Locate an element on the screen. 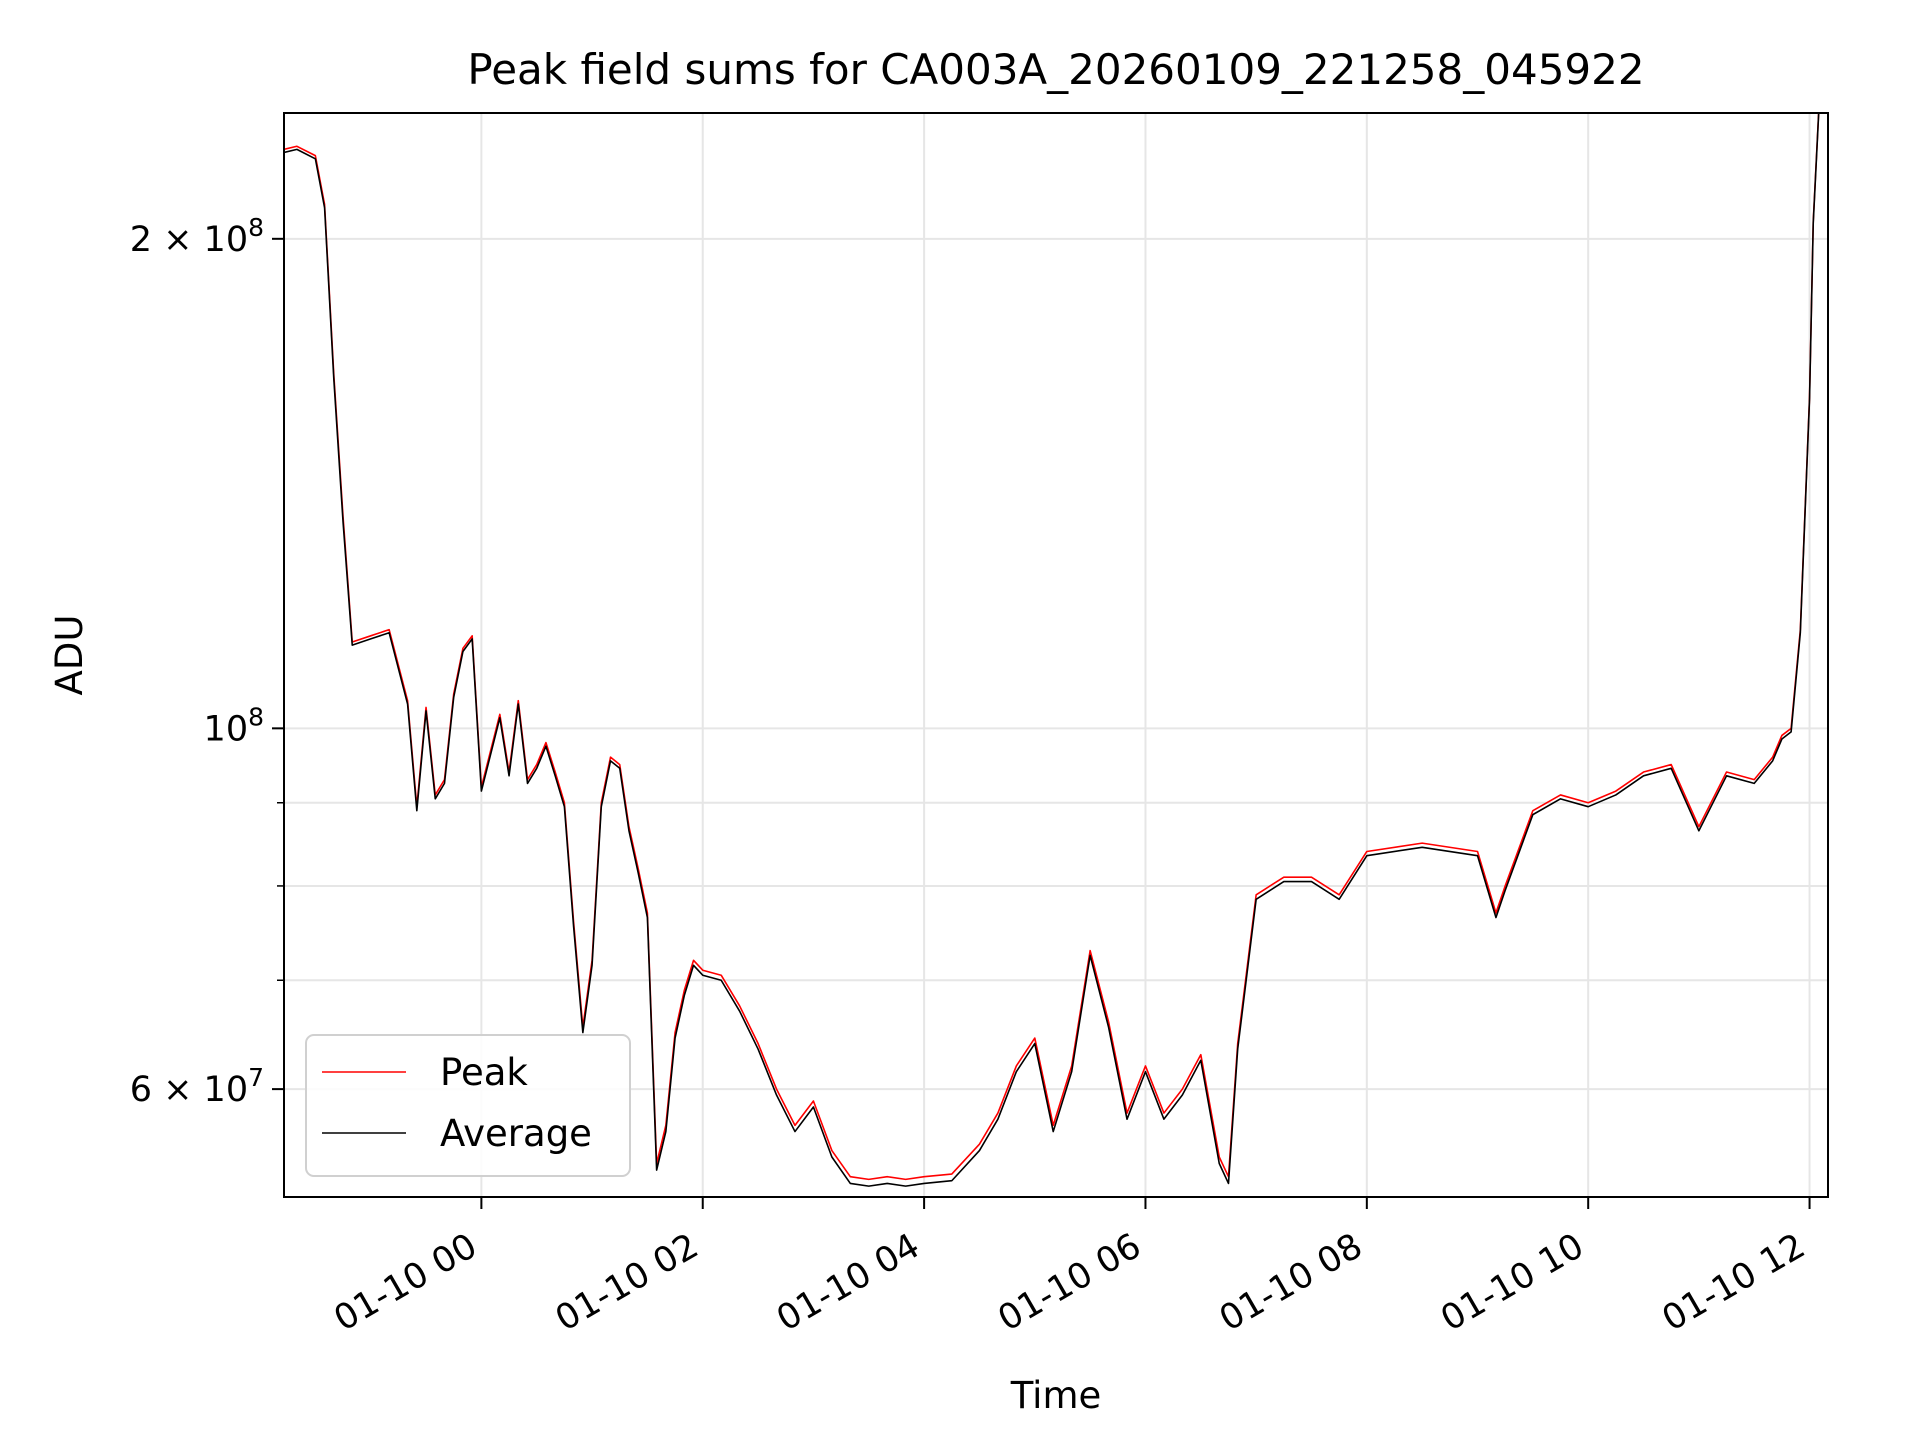 The height and width of the screenshot is (1444, 1920). legend: Peak Average is located at coordinates (468, 1105).